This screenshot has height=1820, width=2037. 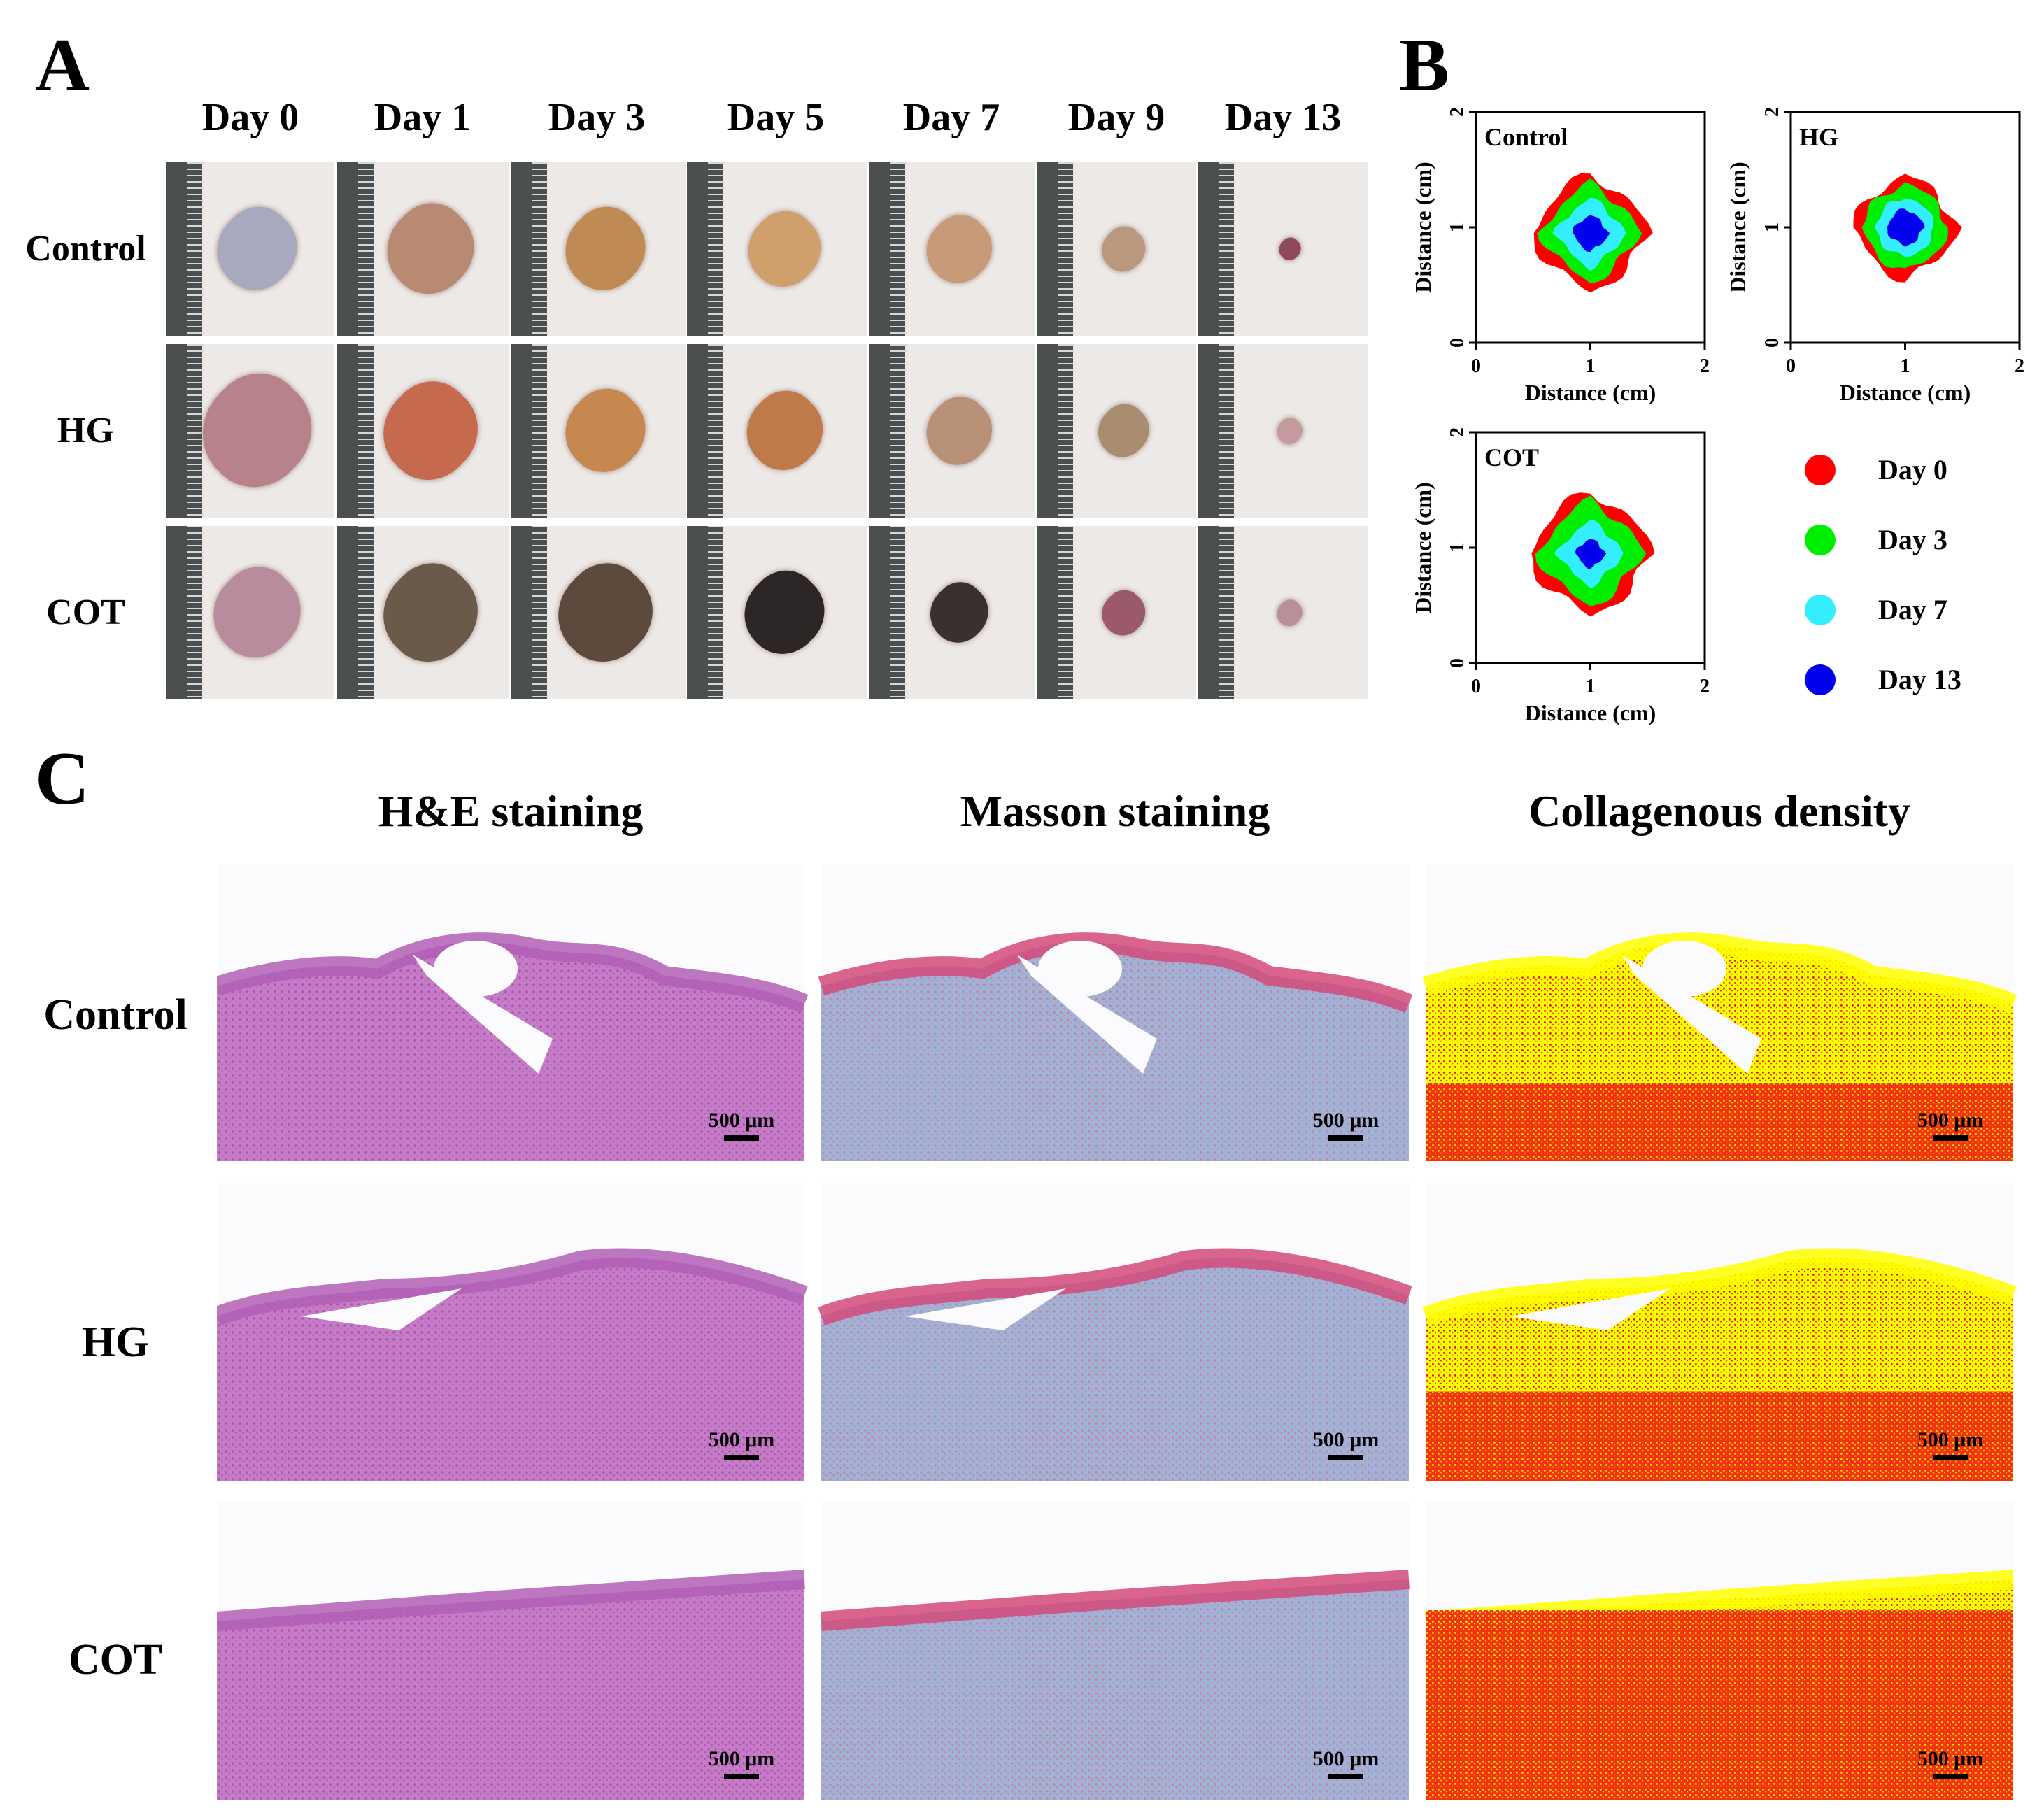 What do you see at coordinates (1719, 811) in the screenshot?
I see `column-title-collagen: Collagenous density` at bounding box center [1719, 811].